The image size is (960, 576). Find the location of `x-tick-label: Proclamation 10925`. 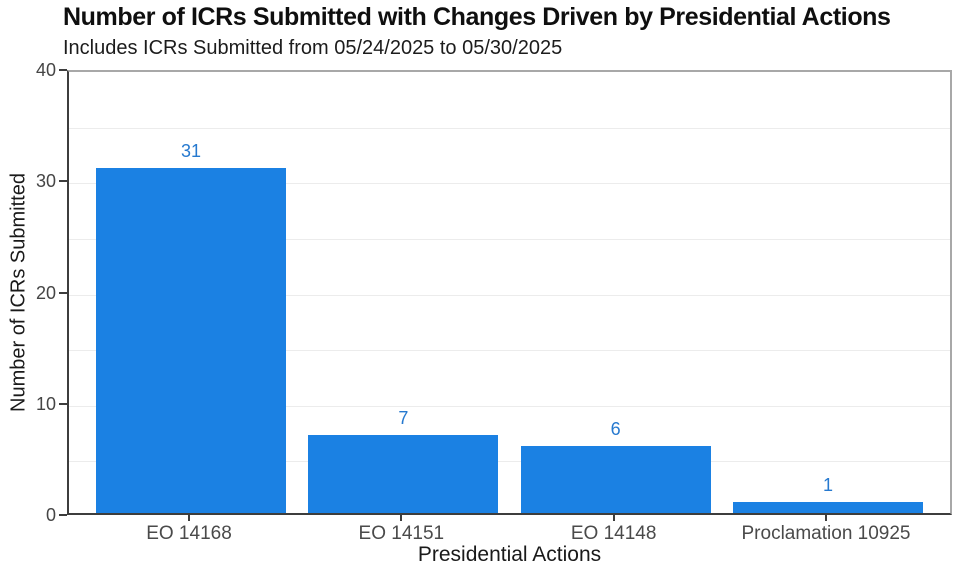

x-tick-label: Proclamation 10925 is located at coordinates (826, 533).